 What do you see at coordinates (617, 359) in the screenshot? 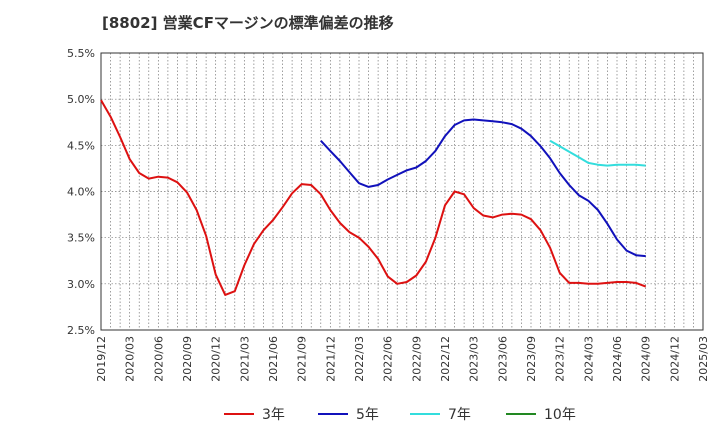
I see `x-tick-label: 2024/06` at bounding box center [617, 359].